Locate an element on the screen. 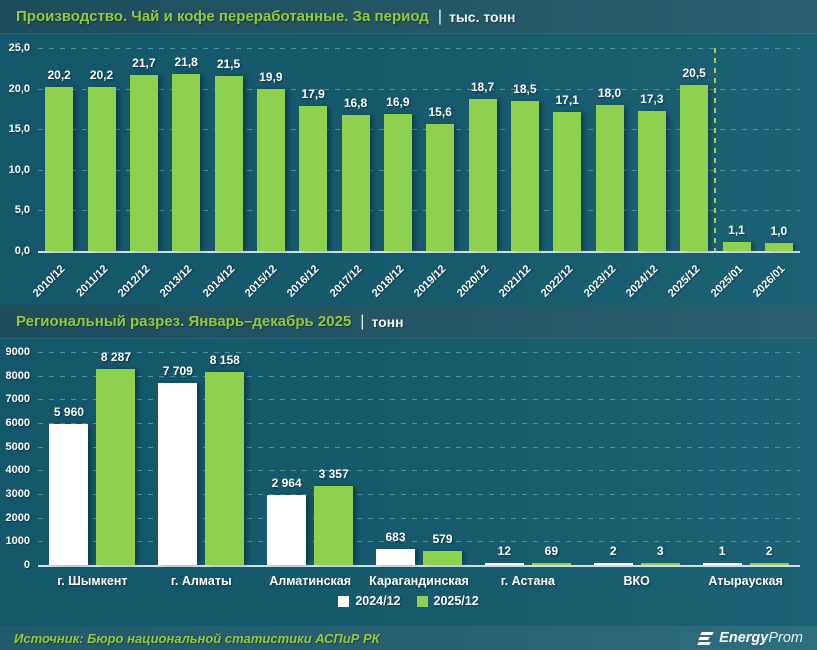 This screenshot has height=650, width=817. x-tick-label: 2026/01 is located at coordinates (769, 281).